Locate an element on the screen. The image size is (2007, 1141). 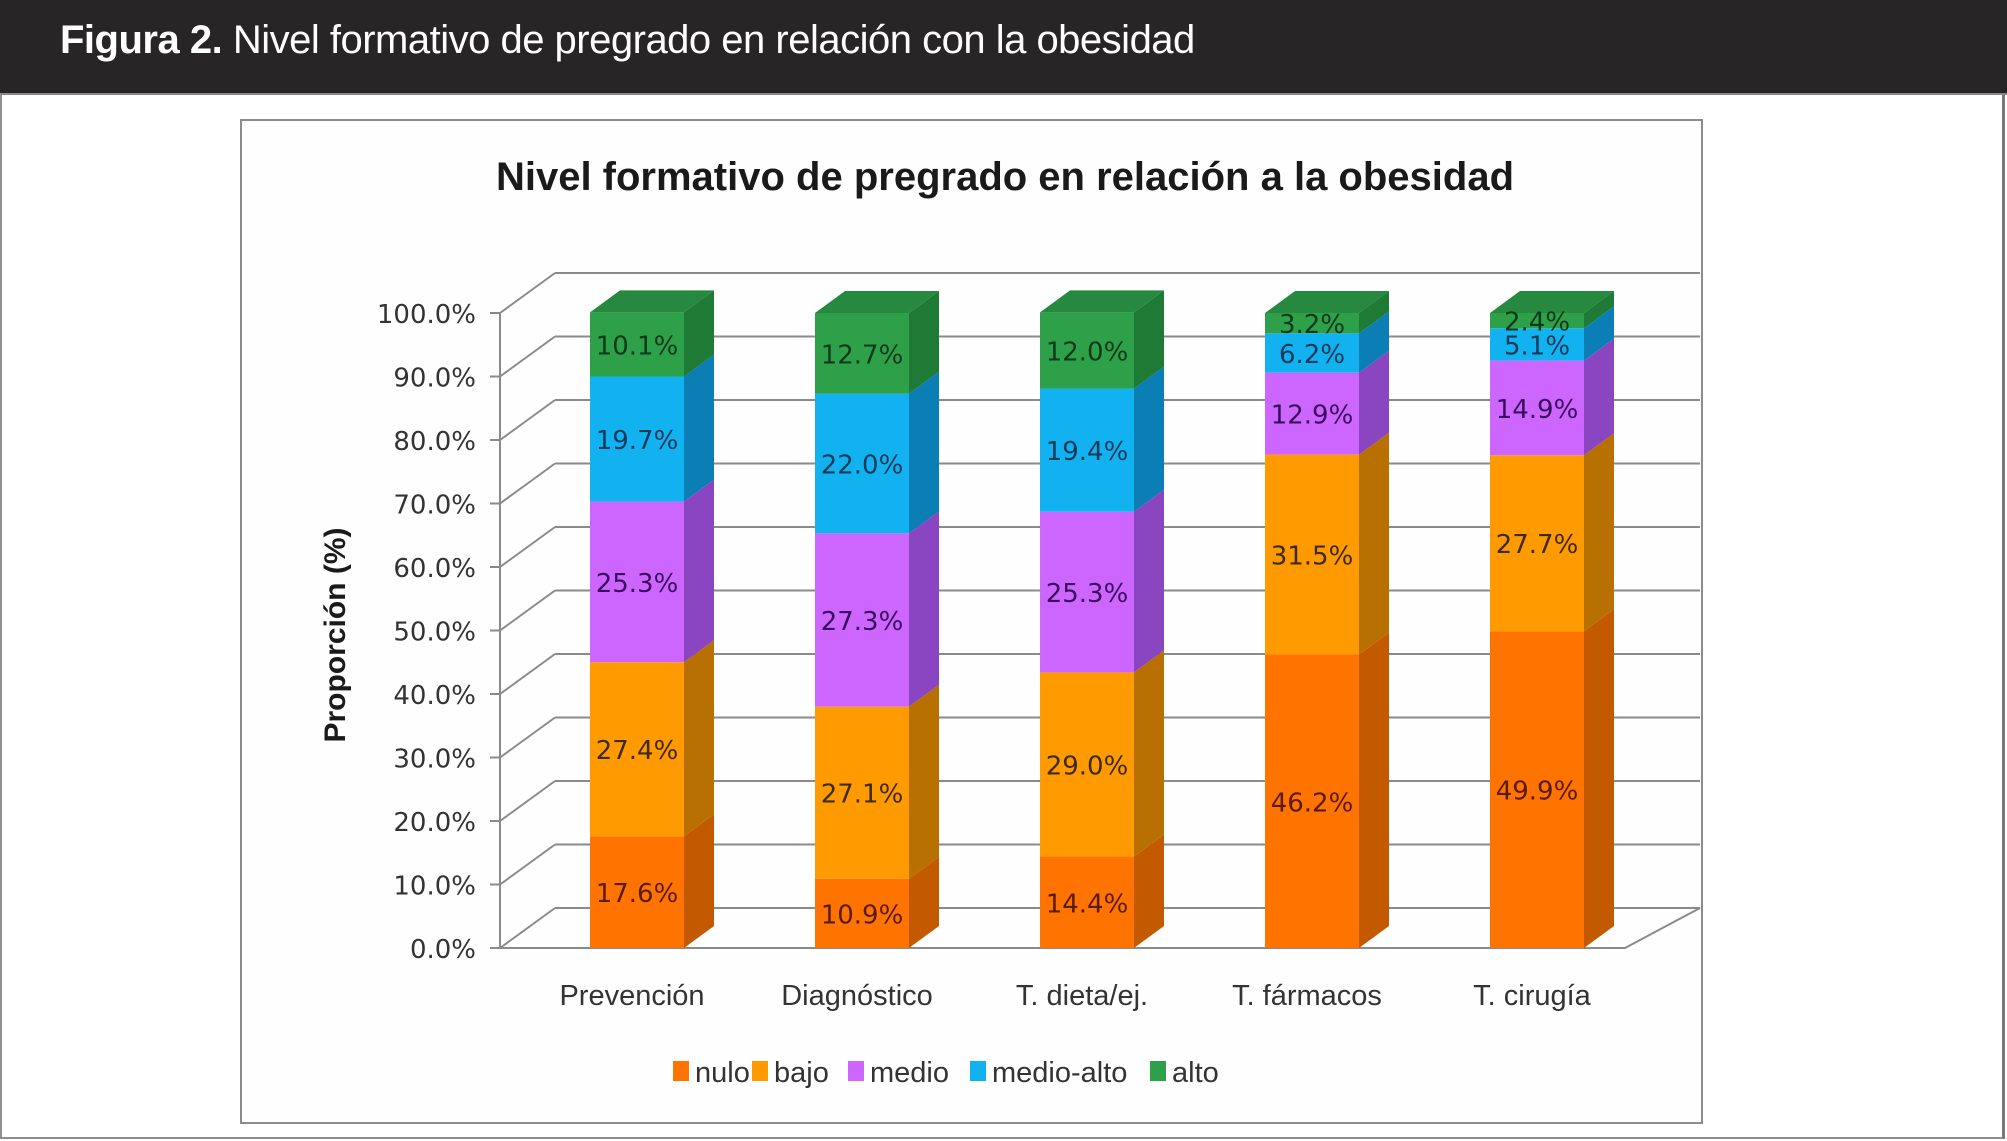
legend-swatch-medio-alto is located at coordinates (978, 1071).